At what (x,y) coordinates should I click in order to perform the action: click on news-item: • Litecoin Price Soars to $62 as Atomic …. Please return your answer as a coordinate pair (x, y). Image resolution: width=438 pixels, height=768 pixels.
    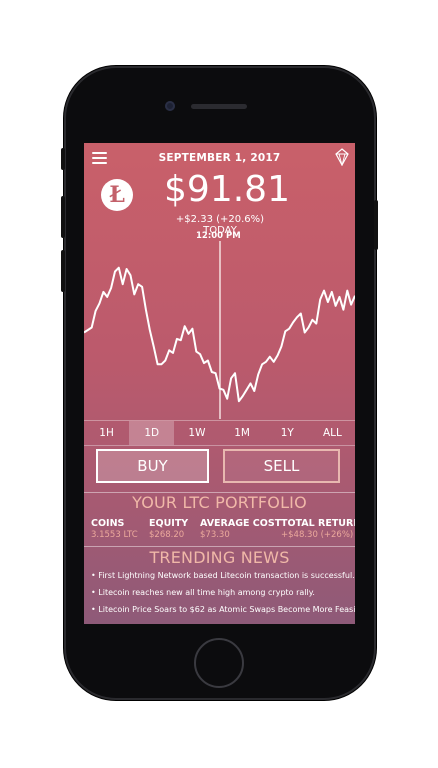
    Looking at the image, I should click on (223, 609).